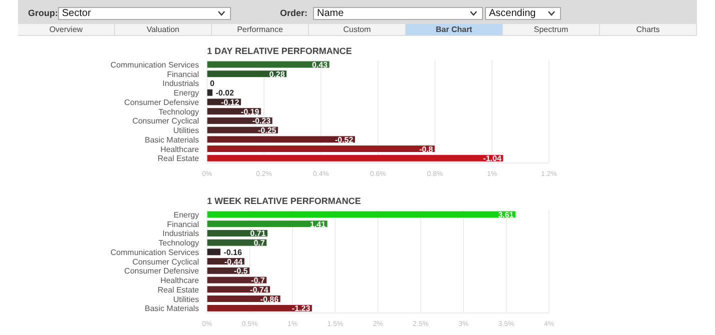 The height and width of the screenshot is (335, 715). What do you see at coordinates (277, 74) in the screenshot?
I see `annotation: 0.28` at bounding box center [277, 74].